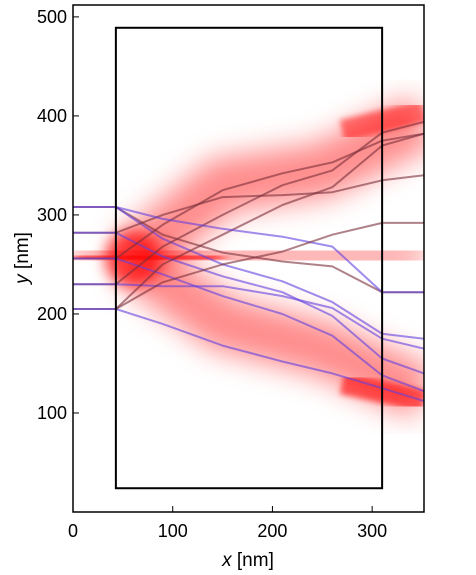  What do you see at coordinates (272, 531) in the screenshot?
I see `x-tick-label: 200` at bounding box center [272, 531].